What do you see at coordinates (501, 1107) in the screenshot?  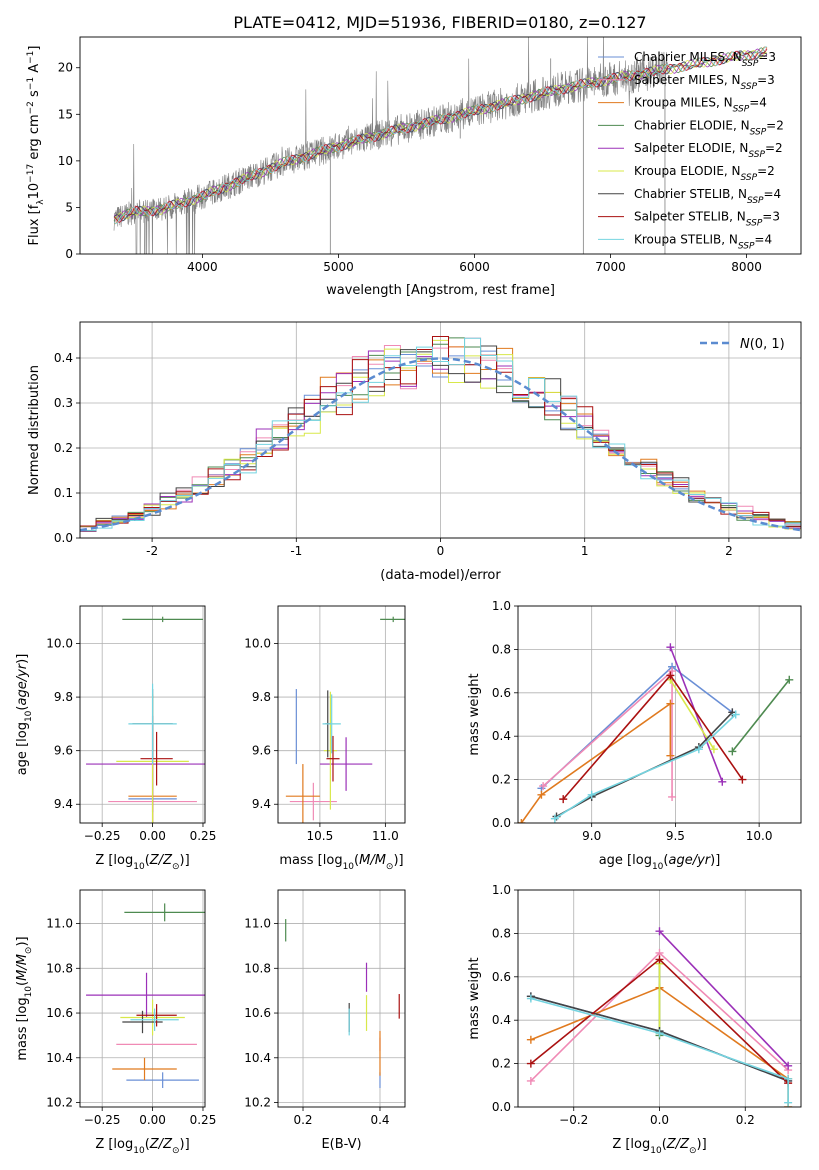 I see `y-tick-label: 0.0` at bounding box center [501, 1107].